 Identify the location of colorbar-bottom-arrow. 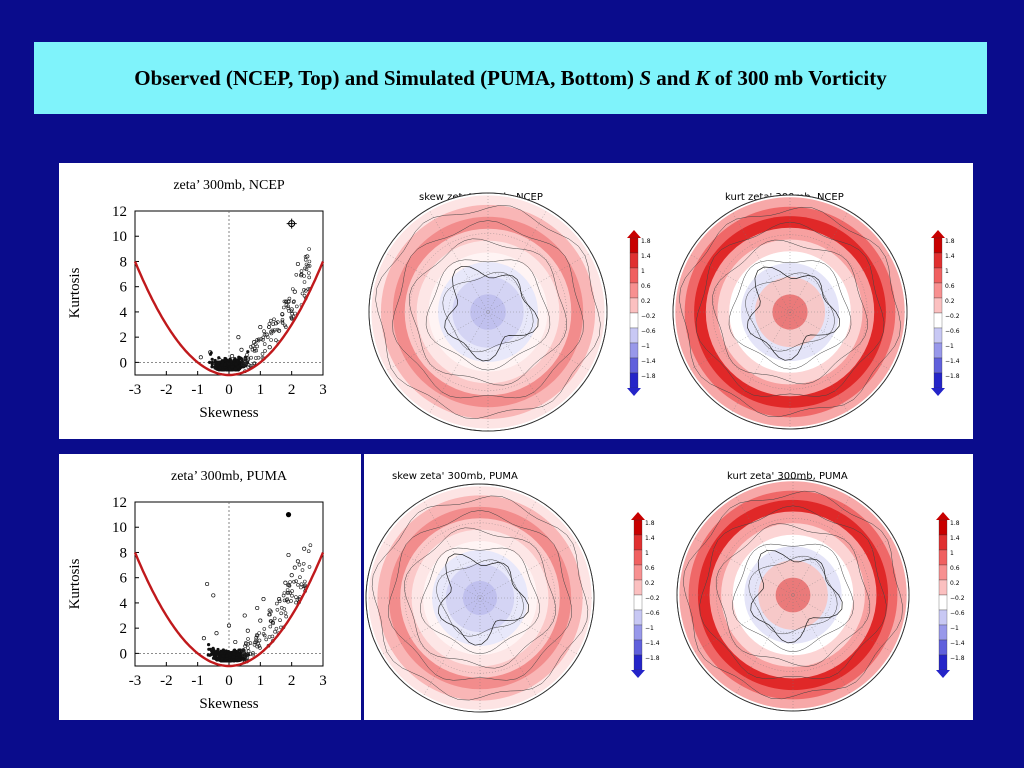
(938, 392).